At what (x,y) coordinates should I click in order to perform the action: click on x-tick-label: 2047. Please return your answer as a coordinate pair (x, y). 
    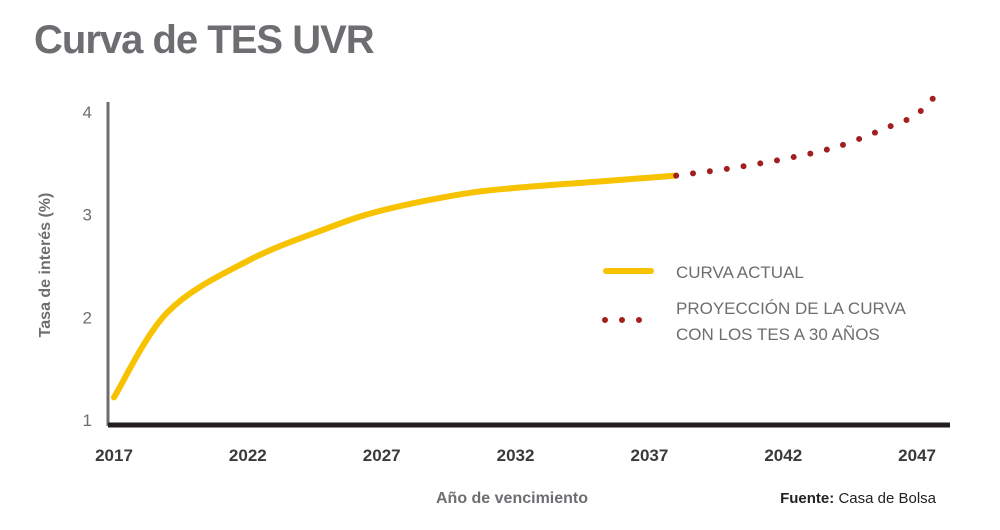
    Looking at the image, I should click on (917, 455).